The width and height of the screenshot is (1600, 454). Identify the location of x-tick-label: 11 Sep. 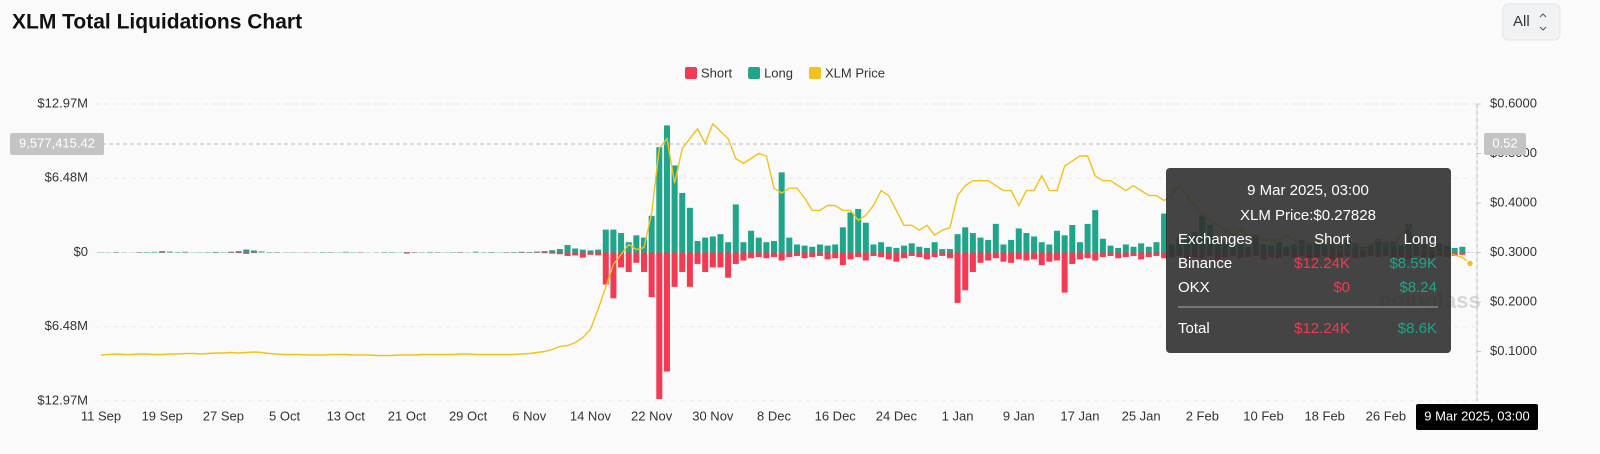
(101, 415).